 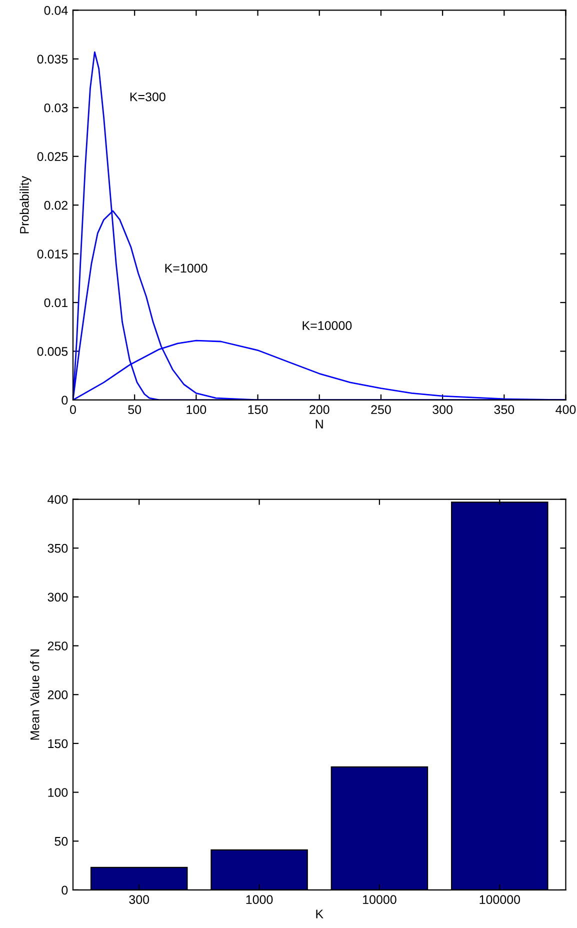 I want to click on x-tick-label: 0, so click(x=73, y=409).